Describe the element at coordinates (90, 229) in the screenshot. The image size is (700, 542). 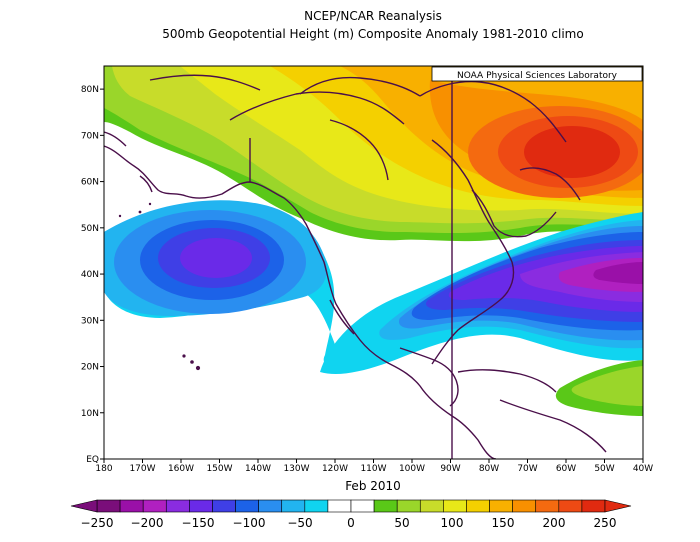
I see `lat-tick-label: 50N` at that location.